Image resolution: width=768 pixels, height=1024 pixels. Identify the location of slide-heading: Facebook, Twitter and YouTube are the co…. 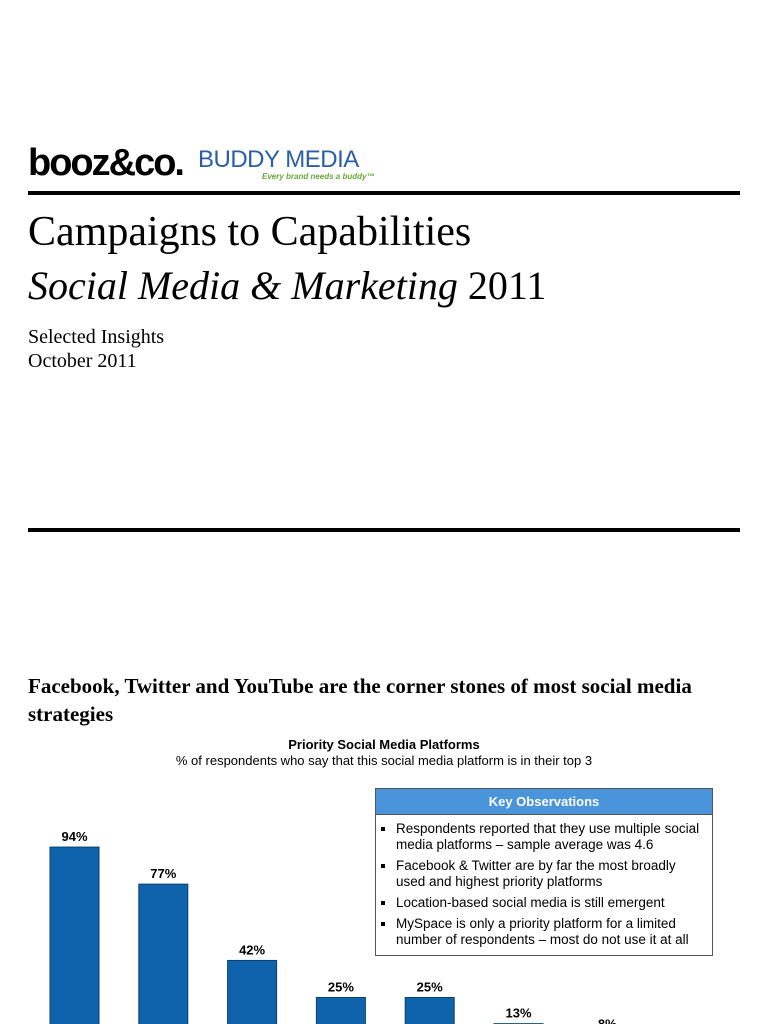
(360, 700).